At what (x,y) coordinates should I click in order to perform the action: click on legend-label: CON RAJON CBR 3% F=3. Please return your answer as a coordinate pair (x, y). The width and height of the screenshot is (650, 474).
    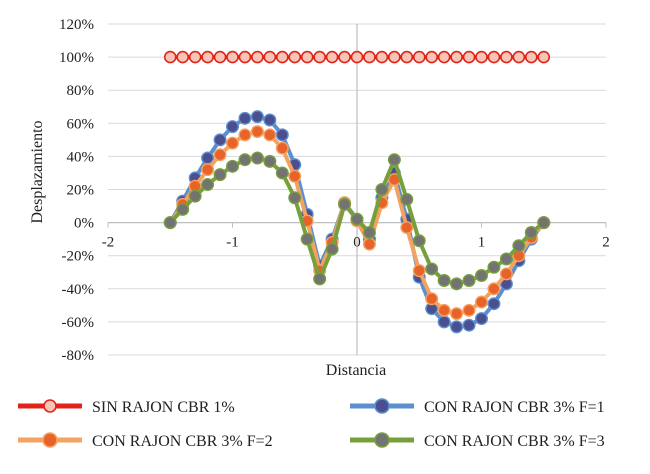
    Looking at the image, I should click on (514, 441).